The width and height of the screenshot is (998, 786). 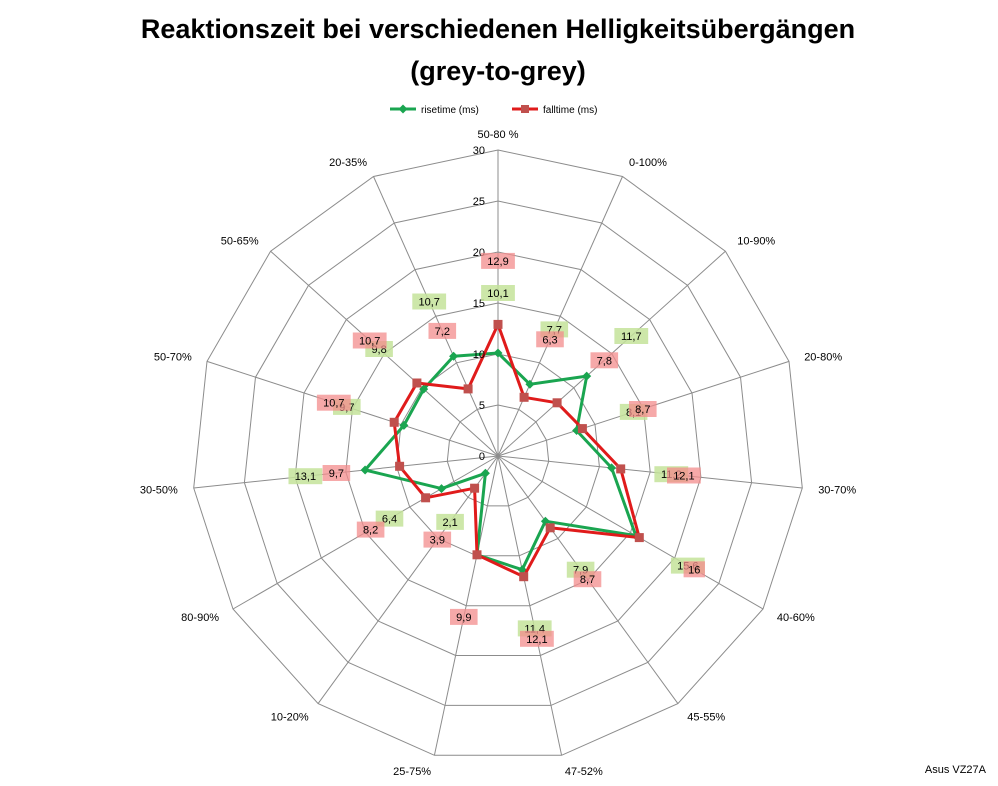 What do you see at coordinates (498, 135) in the screenshot?
I see `axis-label: 50-80 %` at bounding box center [498, 135].